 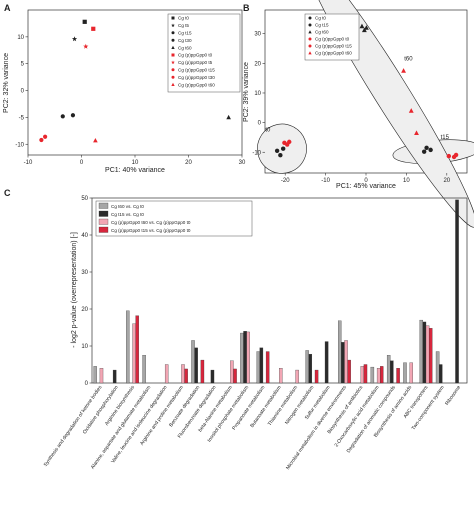 What do you see at coordinates (196, 84) in the screenshot?
I see `legend-label: Cg (p)ppGpp0 t60` at bounding box center [196, 84].